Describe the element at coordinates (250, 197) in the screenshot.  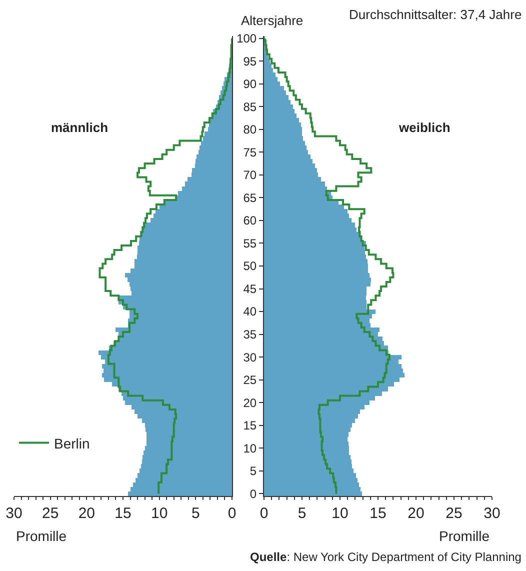
I see `y-tick-label: 65` at that location.